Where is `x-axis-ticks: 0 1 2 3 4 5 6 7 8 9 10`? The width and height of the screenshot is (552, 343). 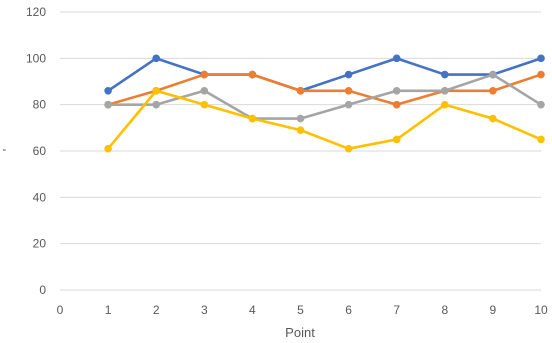 x-axis-ticks: 0 1 2 3 4 5 6 7 8 9 10 is located at coordinates (302, 310).